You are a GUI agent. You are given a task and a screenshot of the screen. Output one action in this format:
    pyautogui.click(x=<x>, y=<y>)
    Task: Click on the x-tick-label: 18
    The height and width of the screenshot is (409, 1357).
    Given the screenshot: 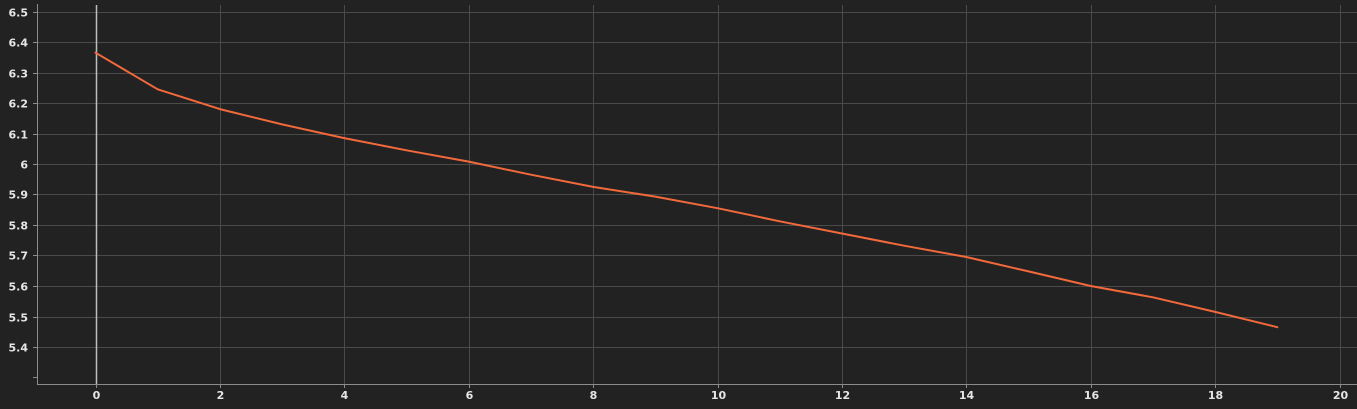 What is the action you would take?
    pyautogui.click(x=1215, y=395)
    